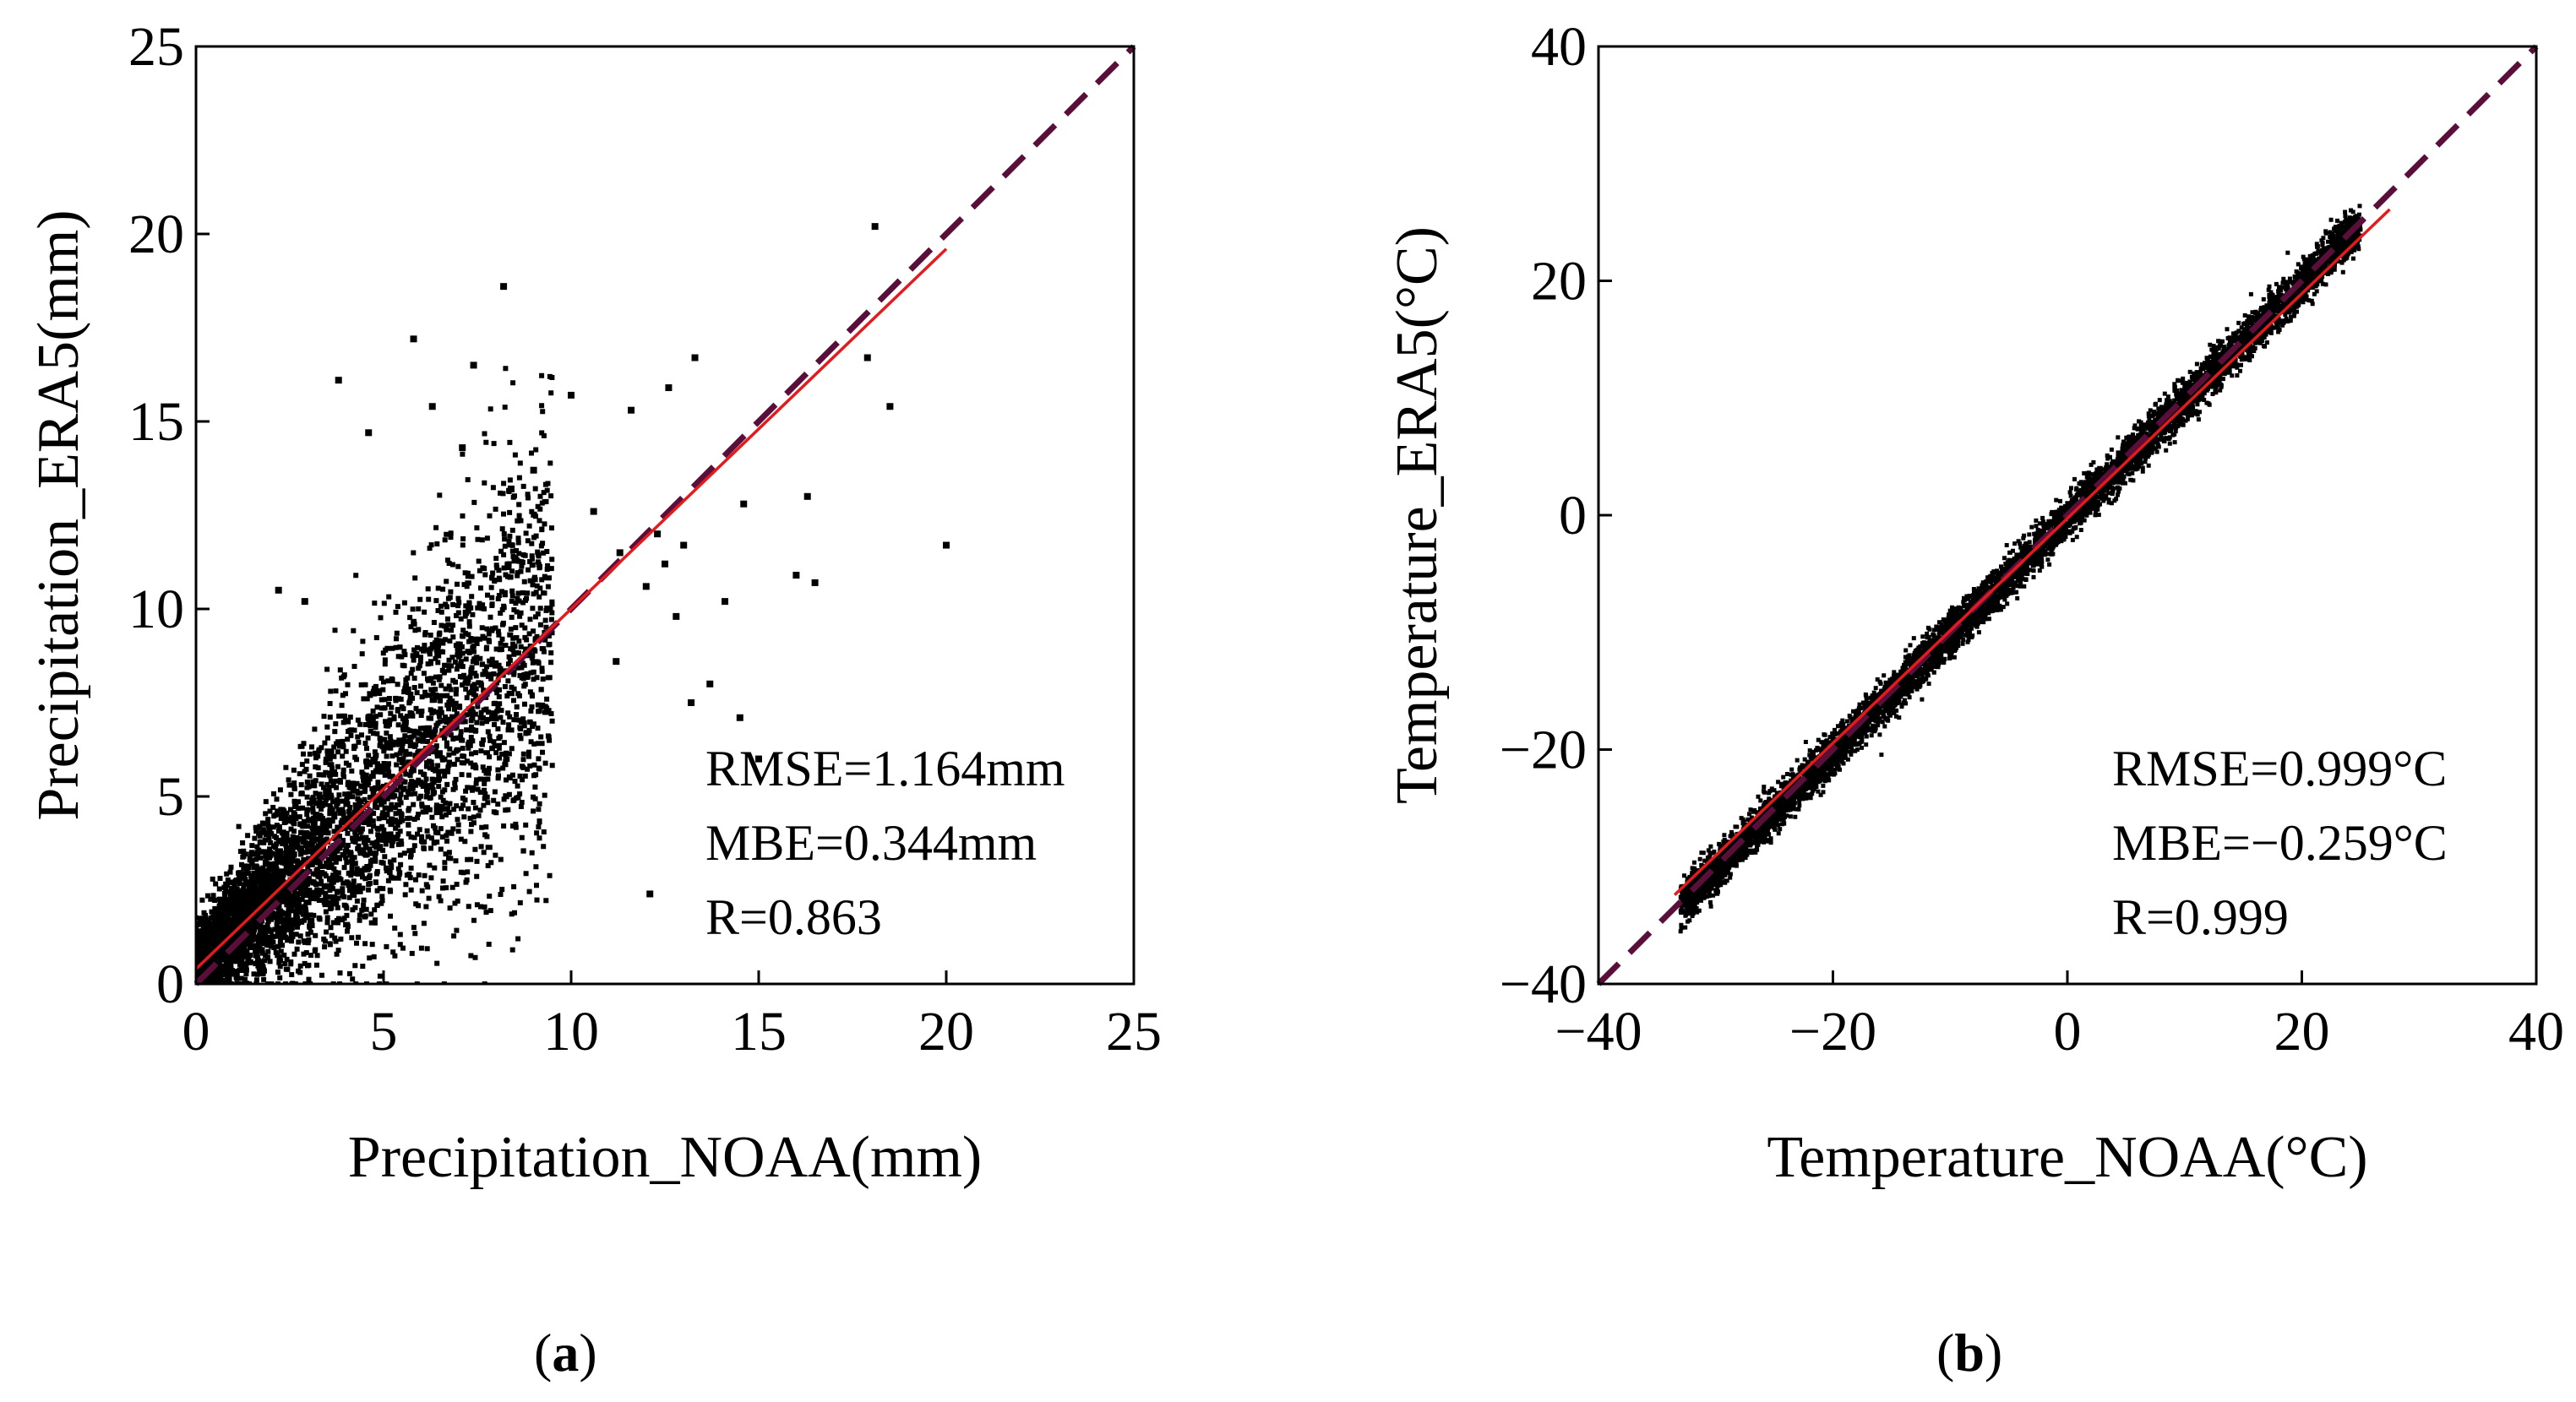  Describe the element at coordinates (571, 1031) in the screenshot. I see `x-tick-label: 10` at that location.